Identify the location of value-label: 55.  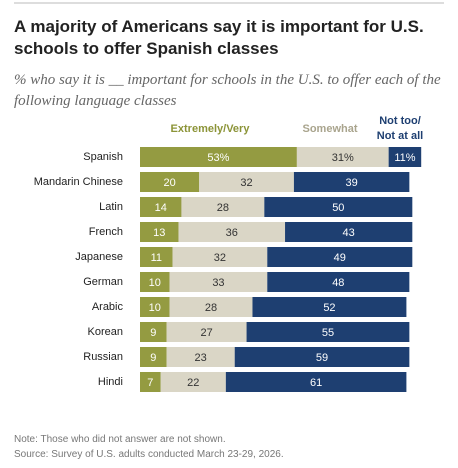
(328, 333).